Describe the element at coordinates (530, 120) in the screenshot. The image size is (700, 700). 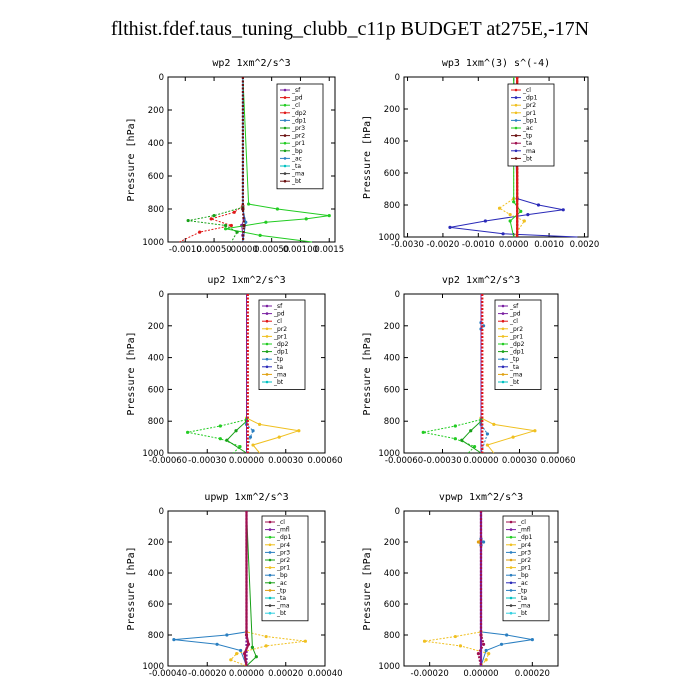
I see `legend-label: _bp1` at that location.